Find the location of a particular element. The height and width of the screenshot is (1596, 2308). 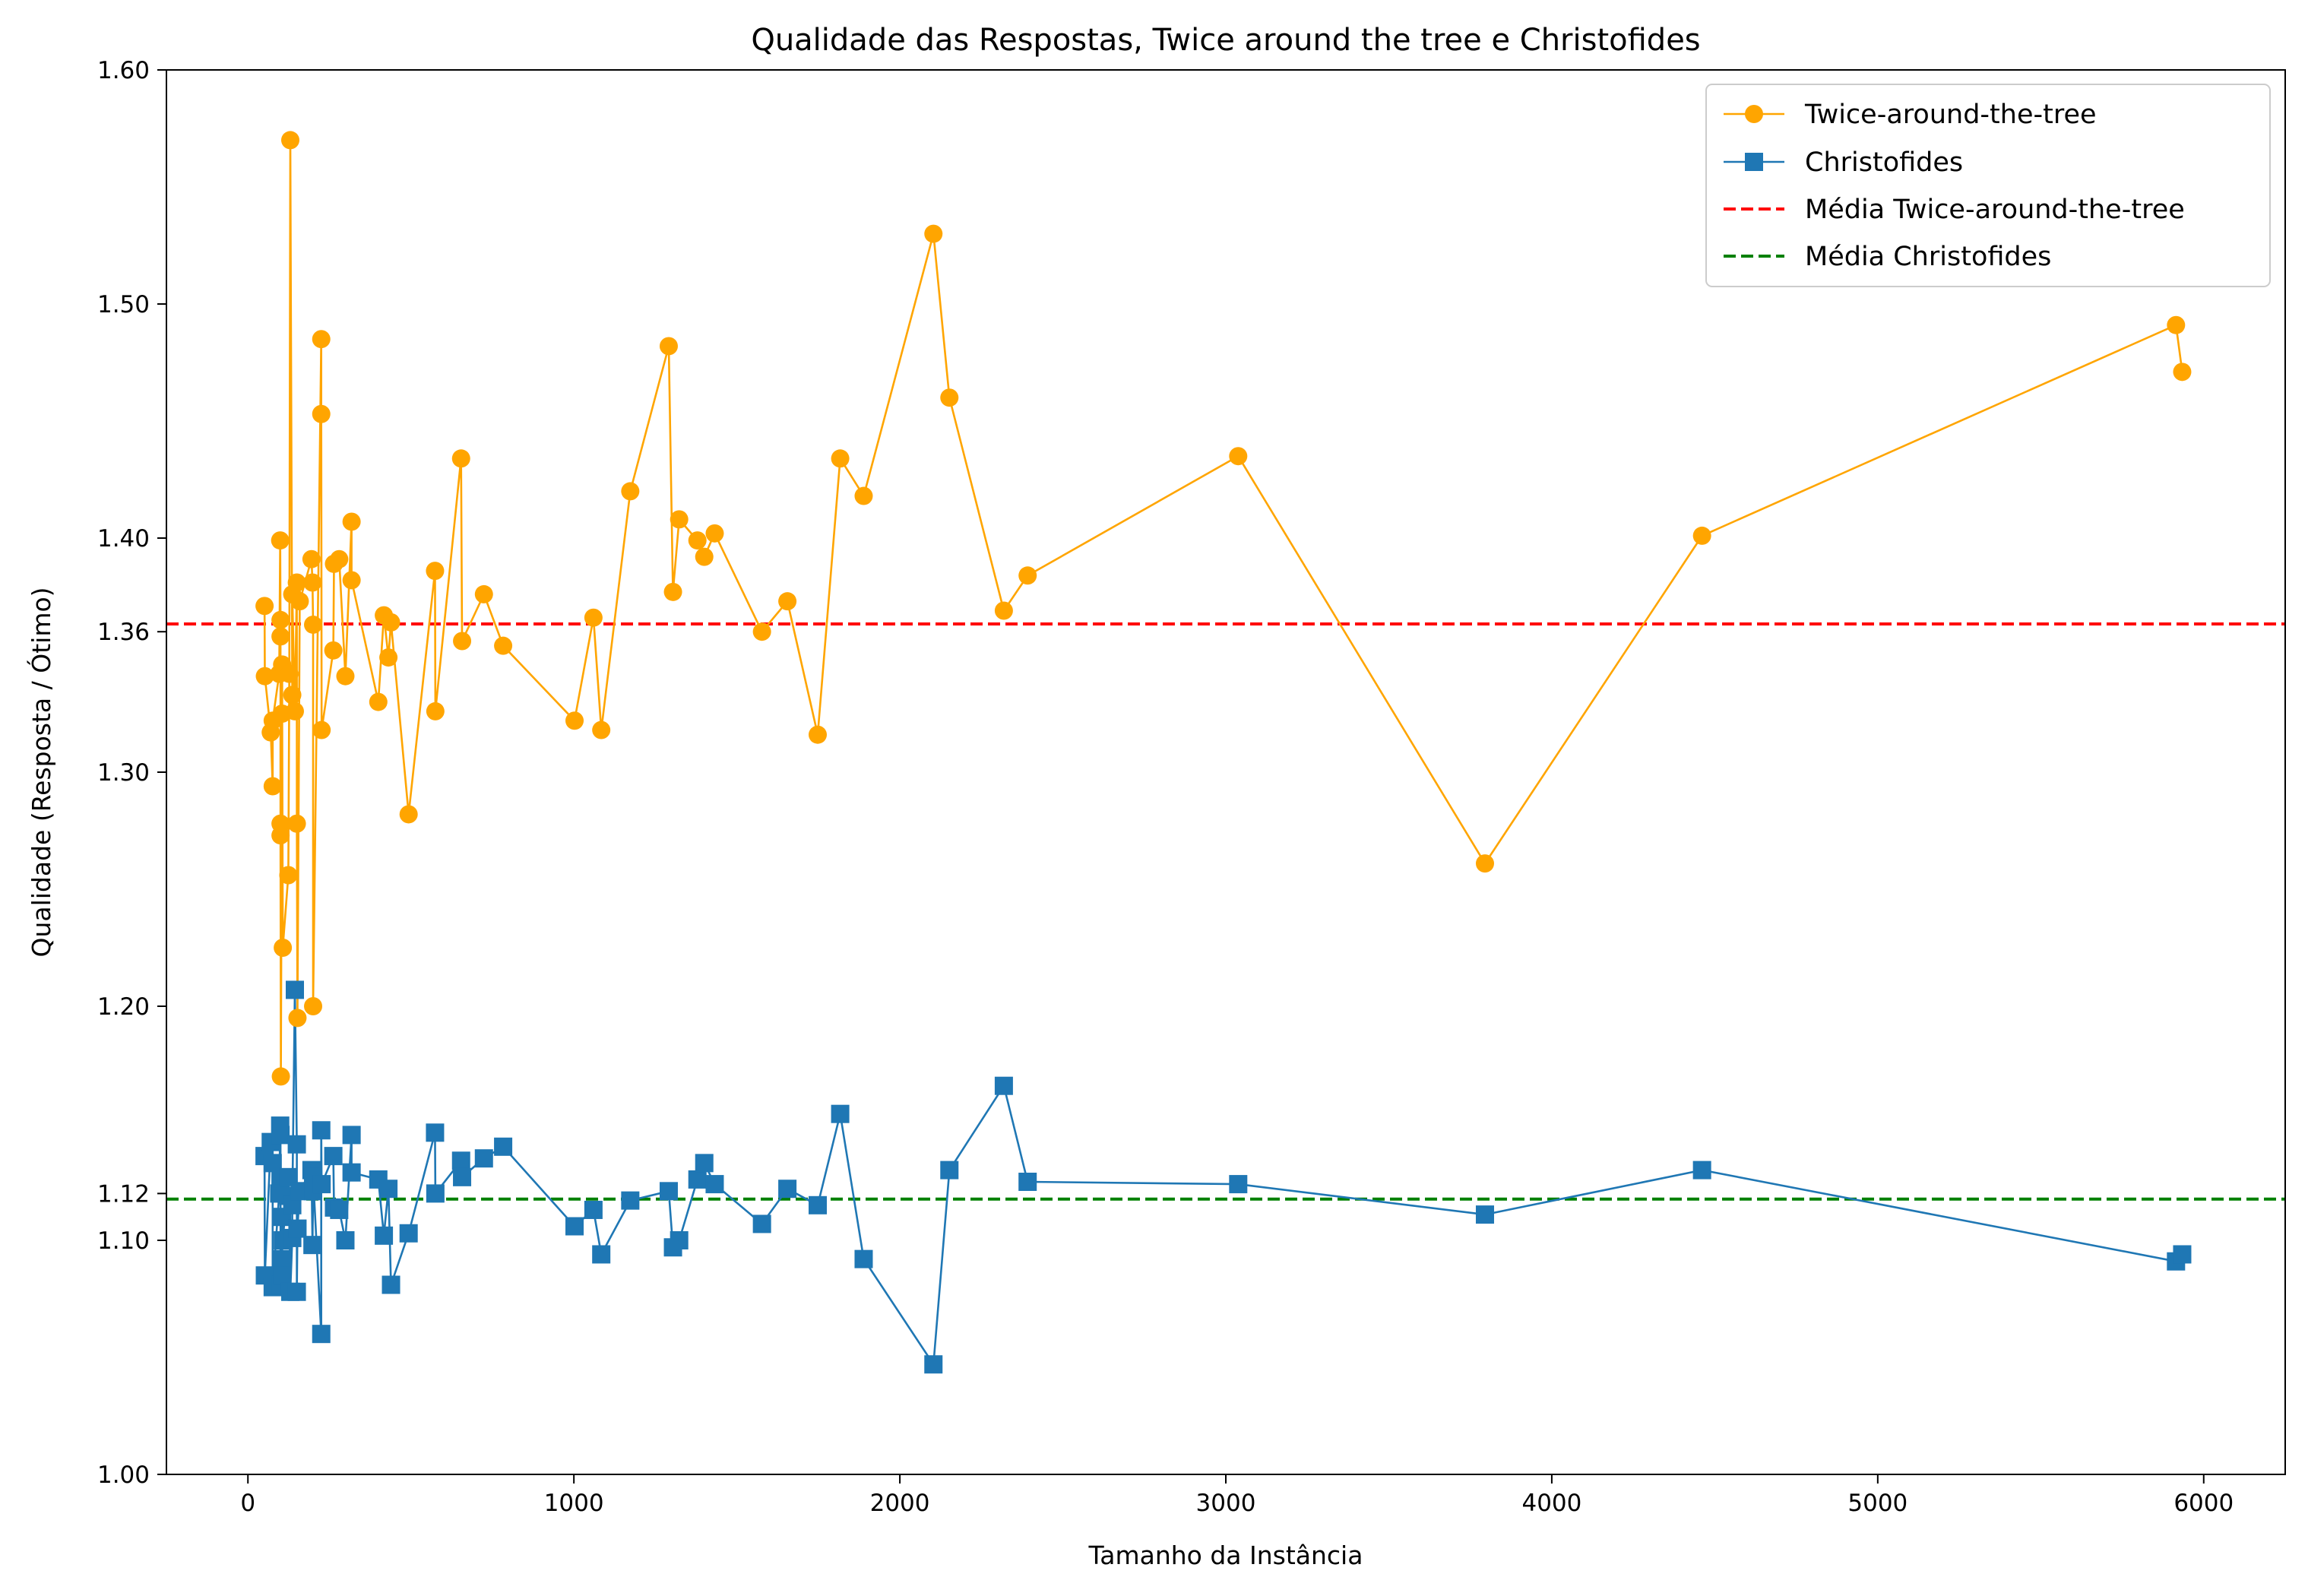

x-tick-label: 4000 is located at coordinates (1551, 1503).